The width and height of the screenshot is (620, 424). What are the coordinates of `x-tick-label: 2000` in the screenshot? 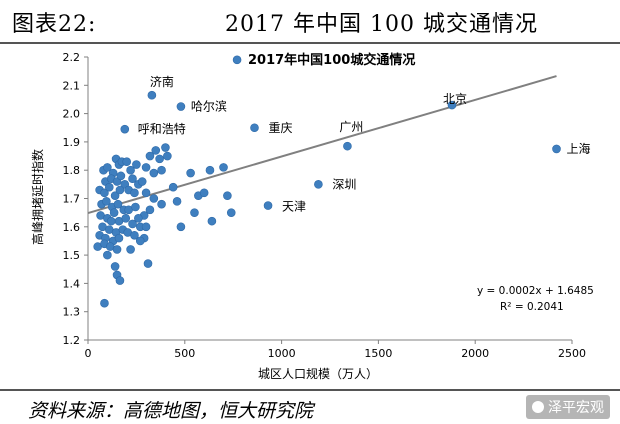 It's located at (475, 353).